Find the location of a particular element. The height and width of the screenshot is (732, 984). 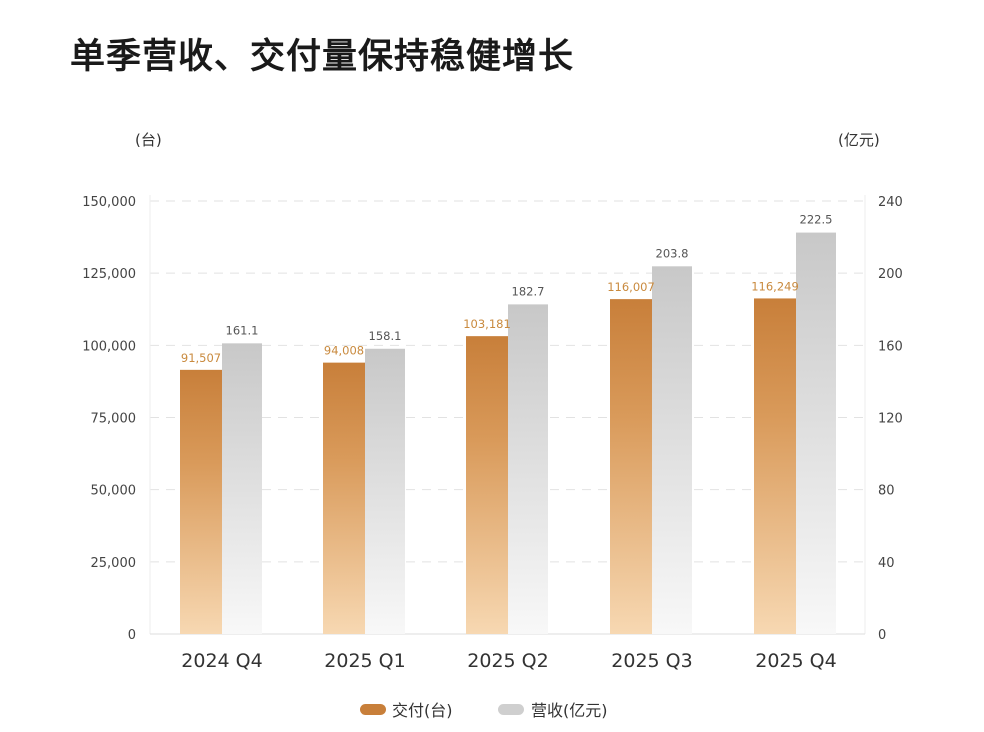

left-axis-tick: 25,000 is located at coordinates (114, 563).